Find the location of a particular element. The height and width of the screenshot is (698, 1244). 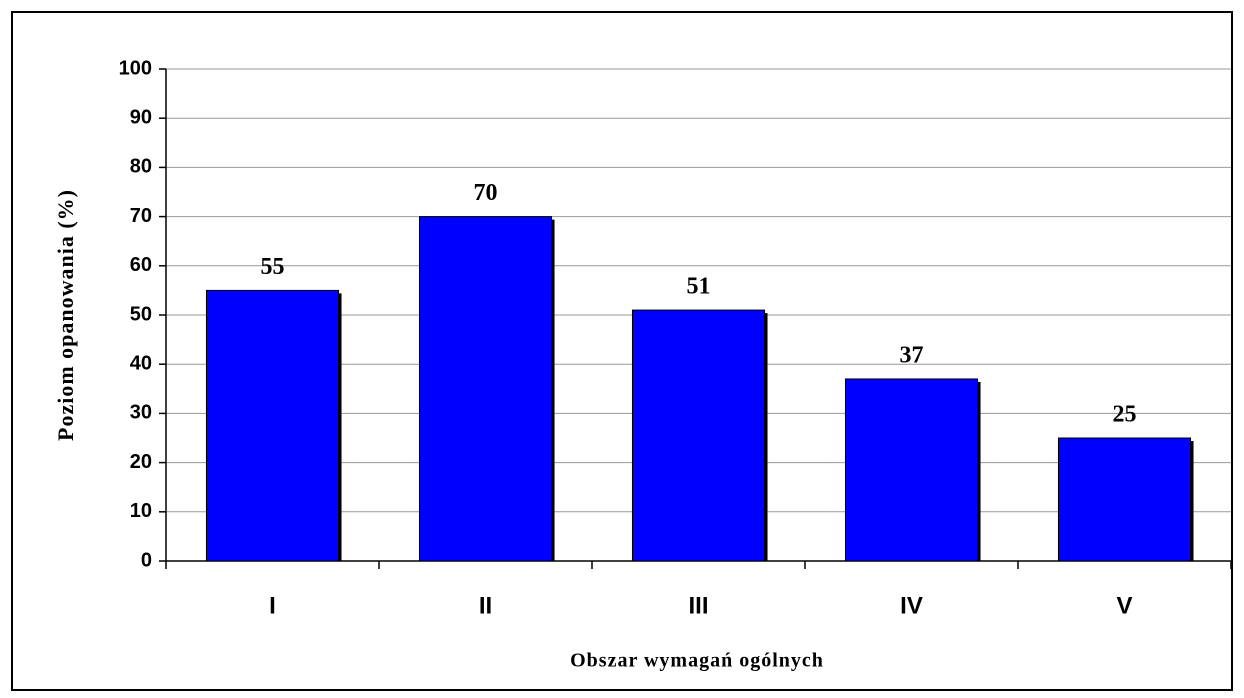

y-tick-label: 60 is located at coordinates (141, 265).